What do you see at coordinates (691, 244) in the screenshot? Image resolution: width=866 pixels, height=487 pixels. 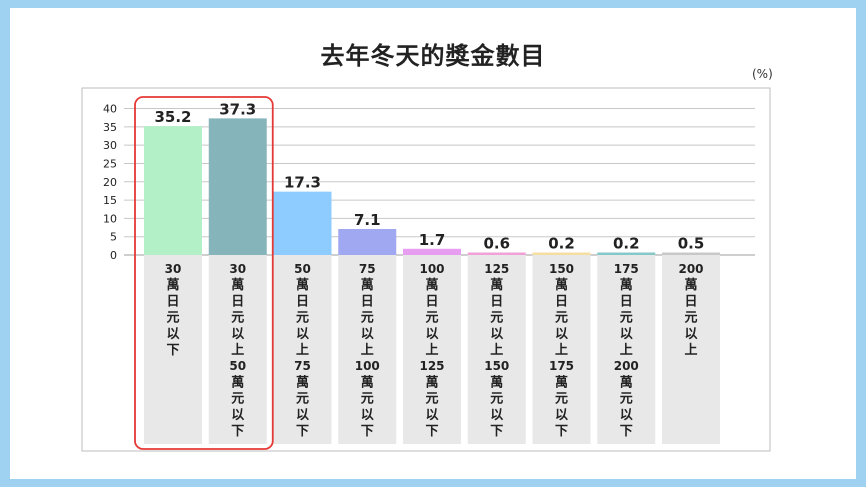 I see `value-label: 0.5` at bounding box center [691, 244].